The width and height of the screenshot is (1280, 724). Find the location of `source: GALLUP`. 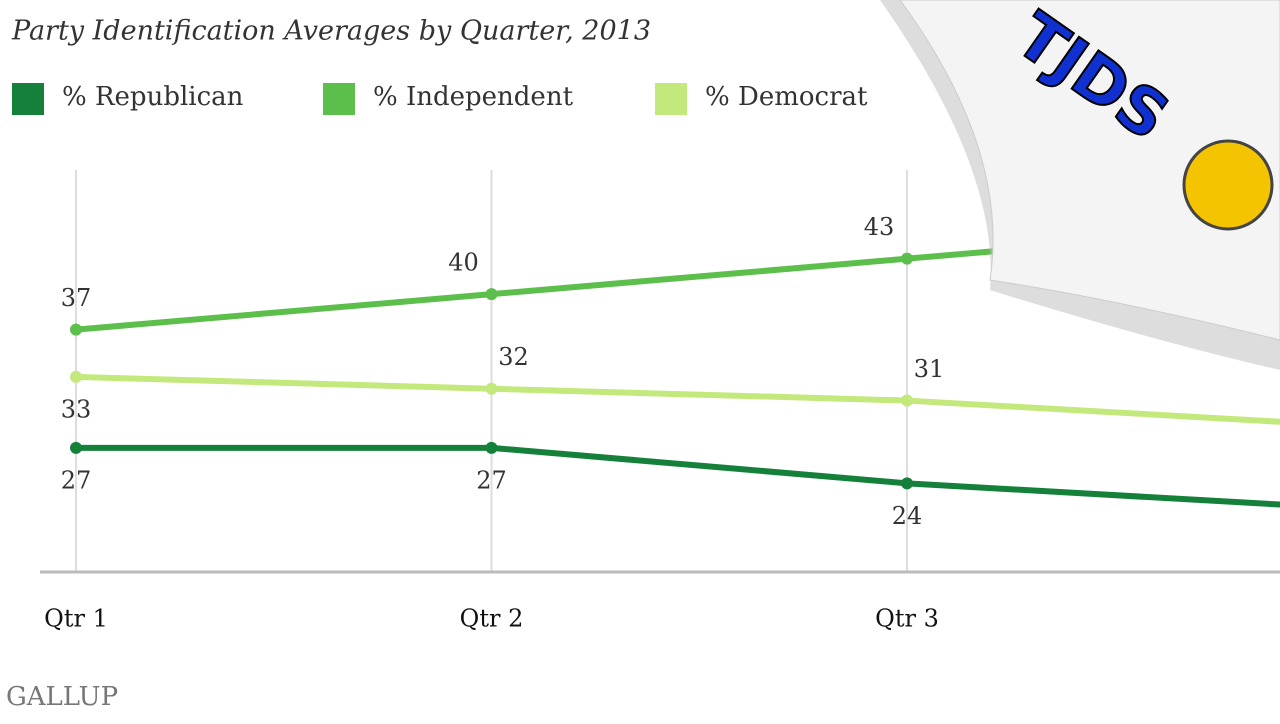

source: GALLUP is located at coordinates (62, 697).